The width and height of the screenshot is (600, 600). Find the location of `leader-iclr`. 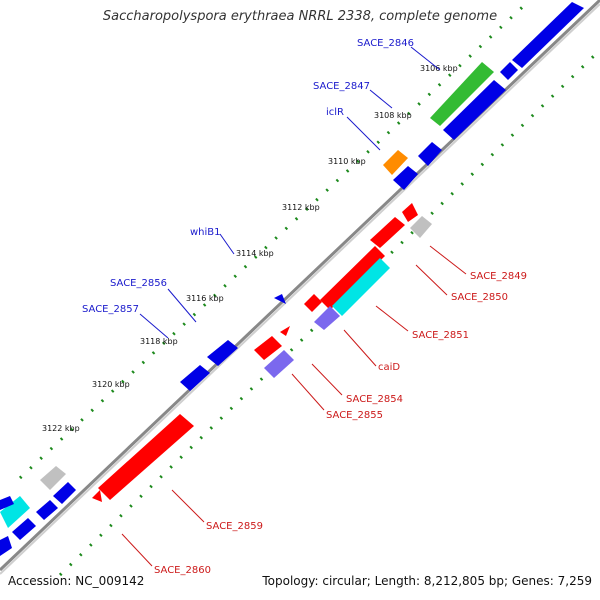

leader-iclr is located at coordinates (363, 133).